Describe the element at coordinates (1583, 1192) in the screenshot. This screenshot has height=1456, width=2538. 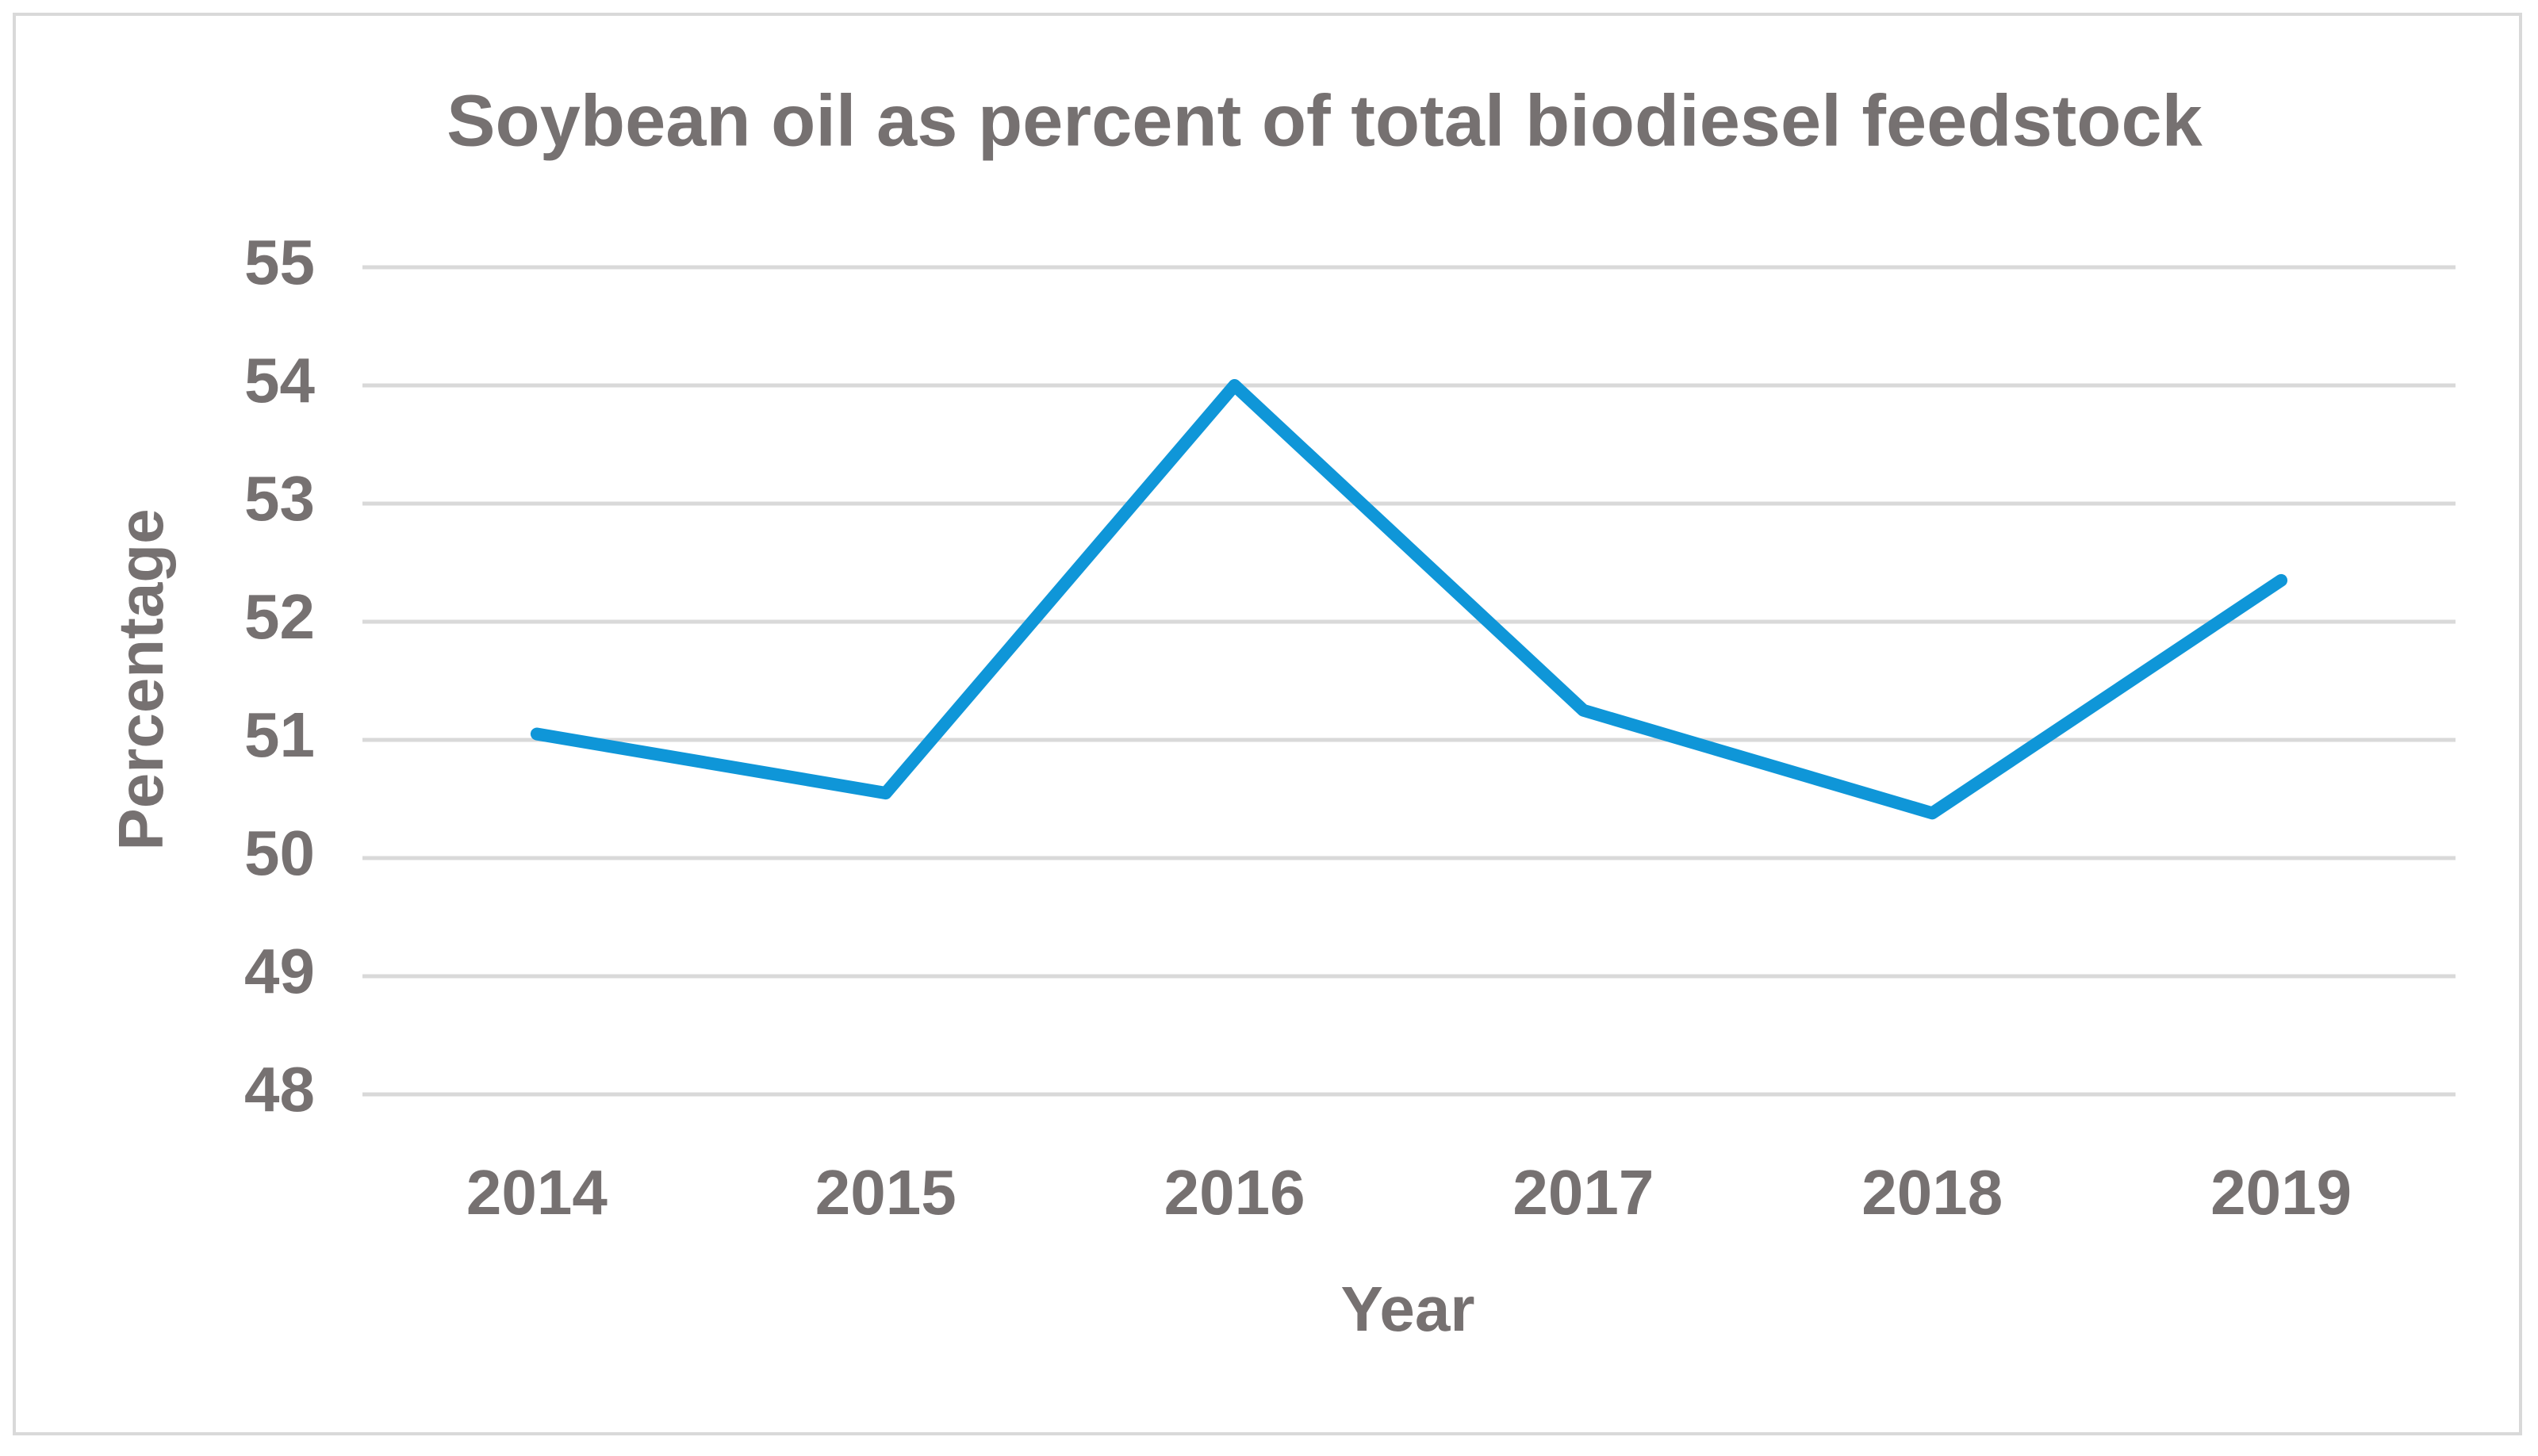
I see `x-tick-label: 2017` at that location.